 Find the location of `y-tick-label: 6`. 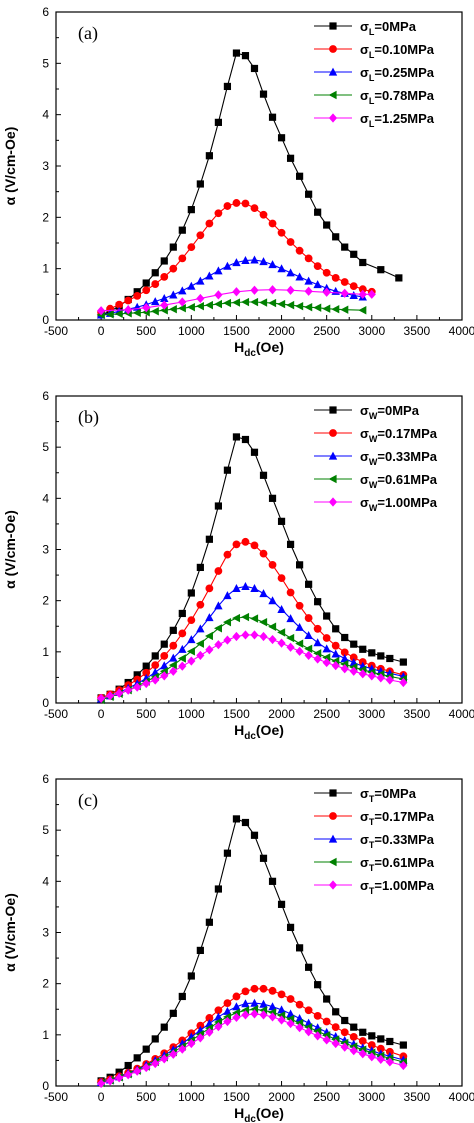

y-tick-label: 6 is located at coordinates (45, 396).